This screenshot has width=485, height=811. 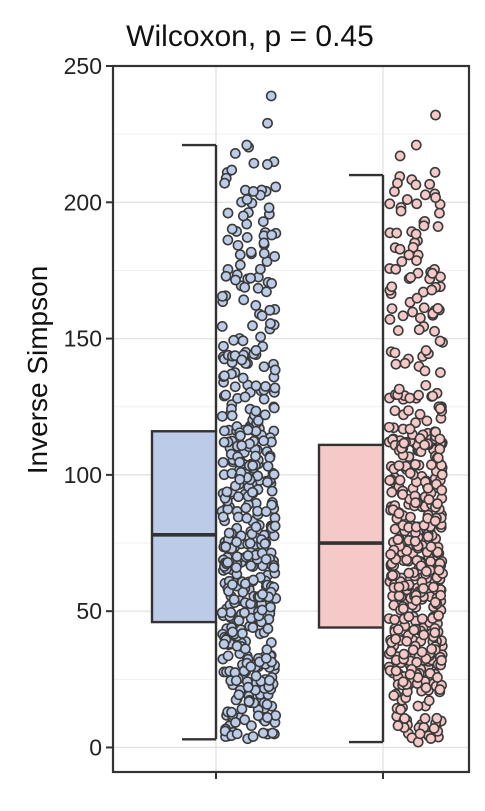 I want to click on y-tick-label: 50, so click(x=89, y=611).